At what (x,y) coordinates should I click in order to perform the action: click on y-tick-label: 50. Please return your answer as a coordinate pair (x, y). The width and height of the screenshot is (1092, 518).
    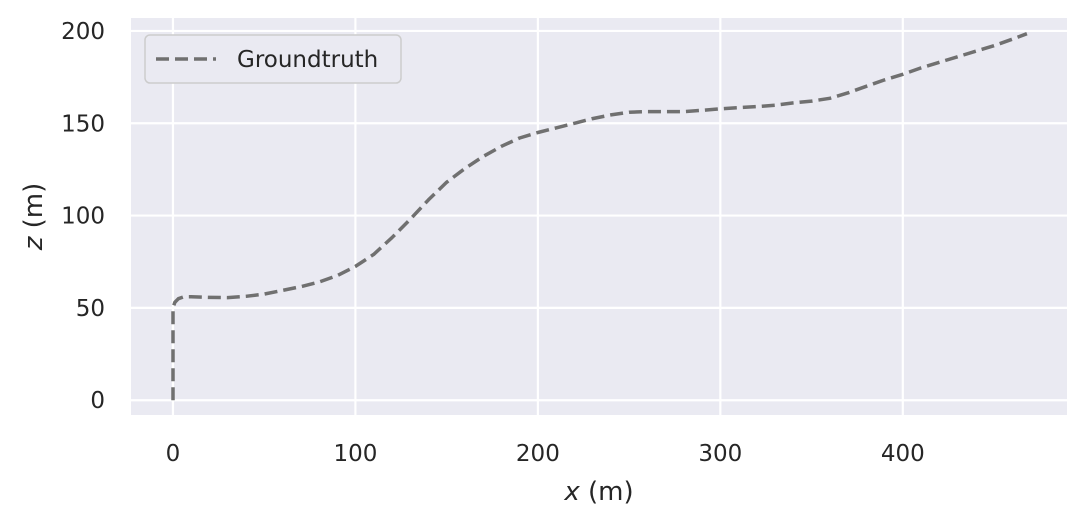
    Looking at the image, I should click on (90, 309).